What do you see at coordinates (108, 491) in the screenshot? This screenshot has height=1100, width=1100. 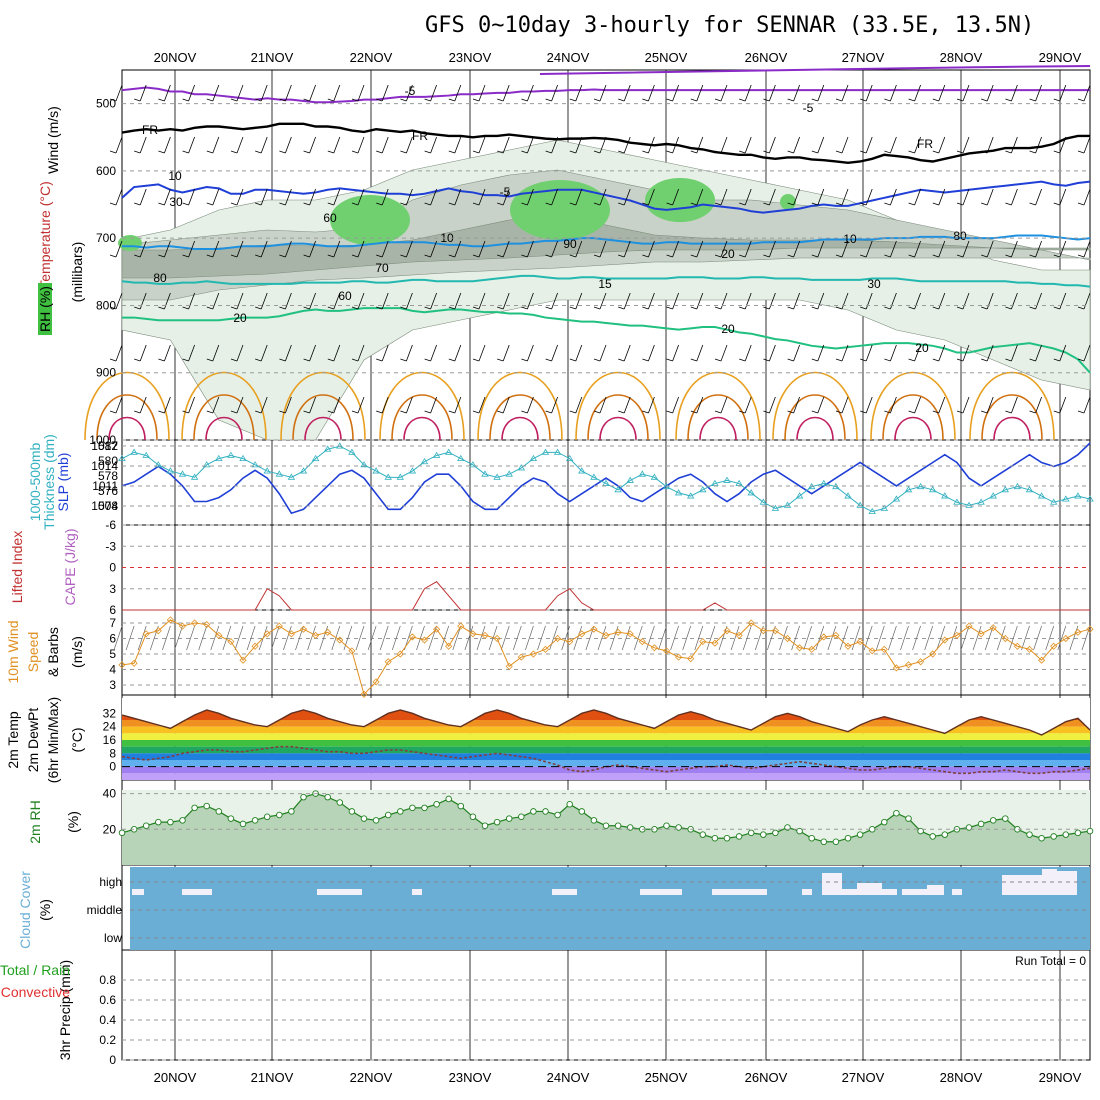 I see `y-tick-thickness: 576` at bounding box center [108, 491].